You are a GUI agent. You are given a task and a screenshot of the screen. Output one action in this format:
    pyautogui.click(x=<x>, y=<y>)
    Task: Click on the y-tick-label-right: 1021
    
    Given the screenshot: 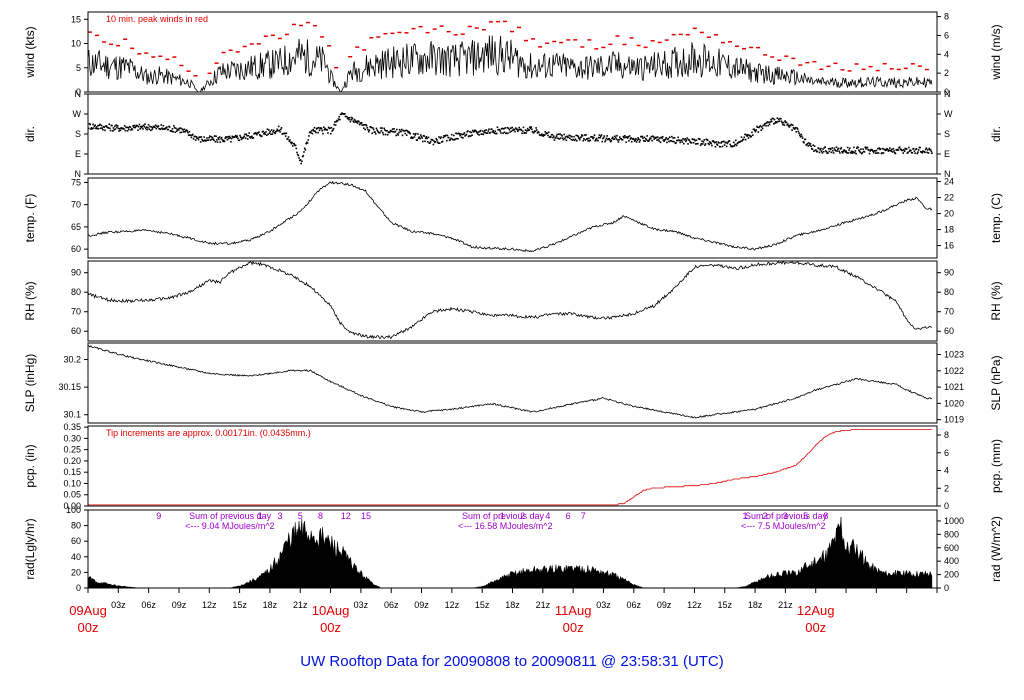 What is the action you would take?
    pyautogui.click(x=954, y=387)
    